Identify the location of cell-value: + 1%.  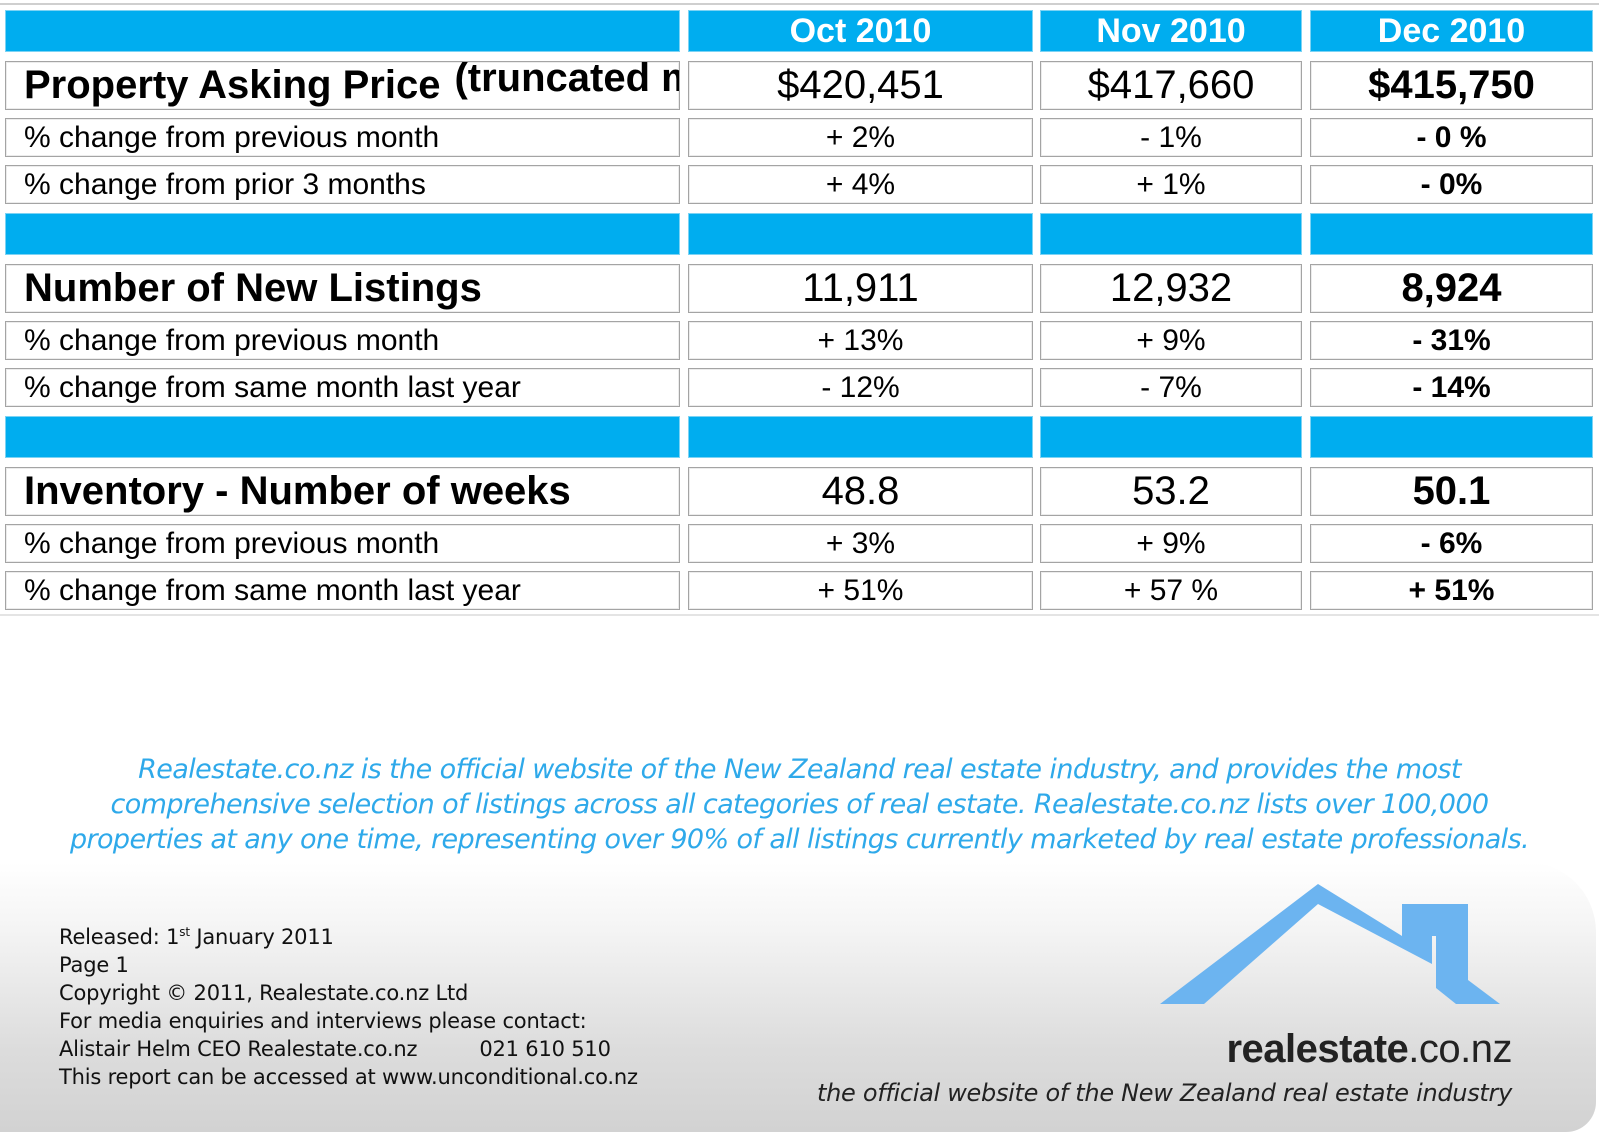
(1171, 184).